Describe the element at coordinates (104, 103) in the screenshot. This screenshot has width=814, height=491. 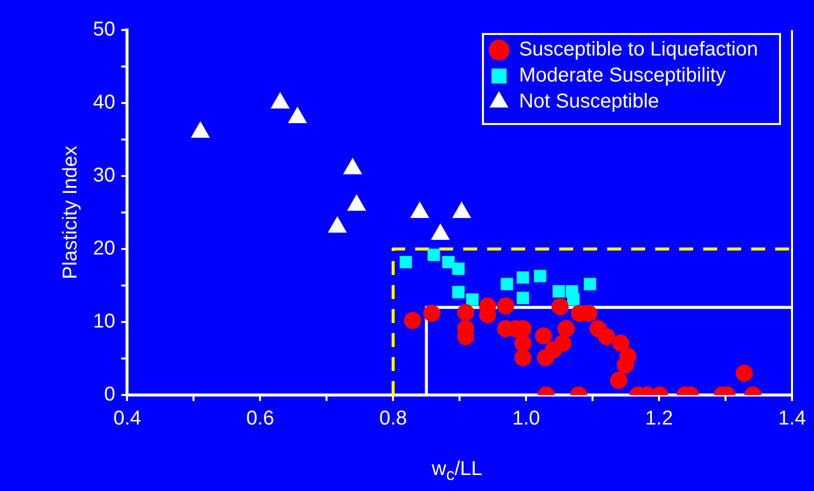
I see `y-tick-label: 40` at that location.